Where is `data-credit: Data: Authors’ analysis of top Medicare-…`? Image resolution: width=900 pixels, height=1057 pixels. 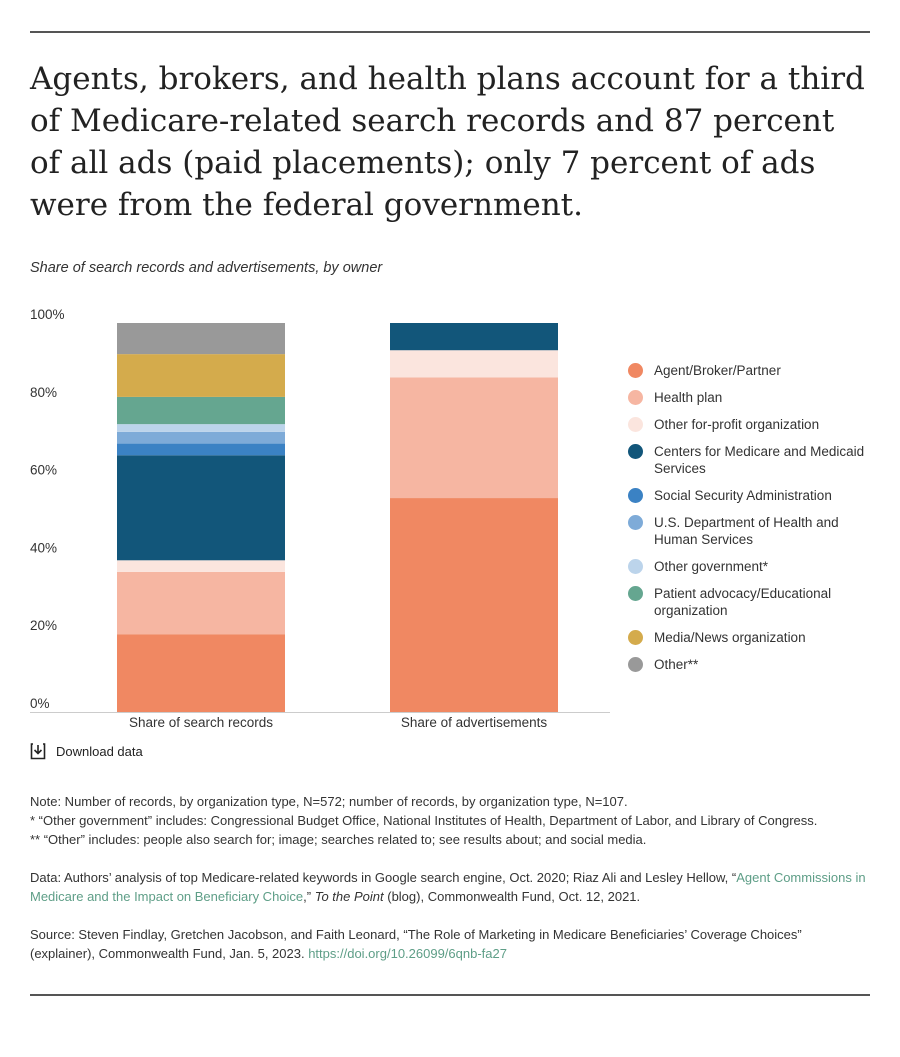
data-credit: Data: Authors’ analysis of top Medicare-… is located at coordinates (450, 887).